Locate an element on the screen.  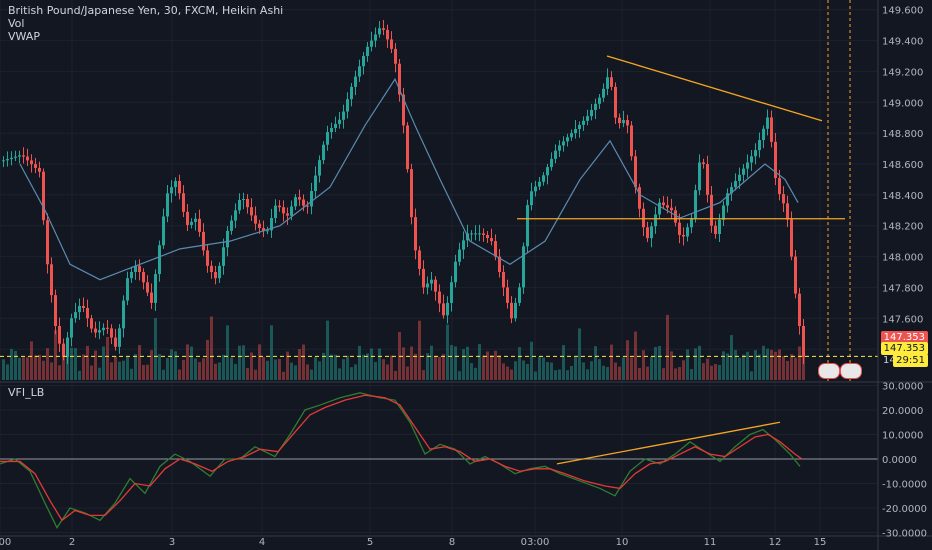
x-tick-label: 5 is located at coordinates (370, 542).